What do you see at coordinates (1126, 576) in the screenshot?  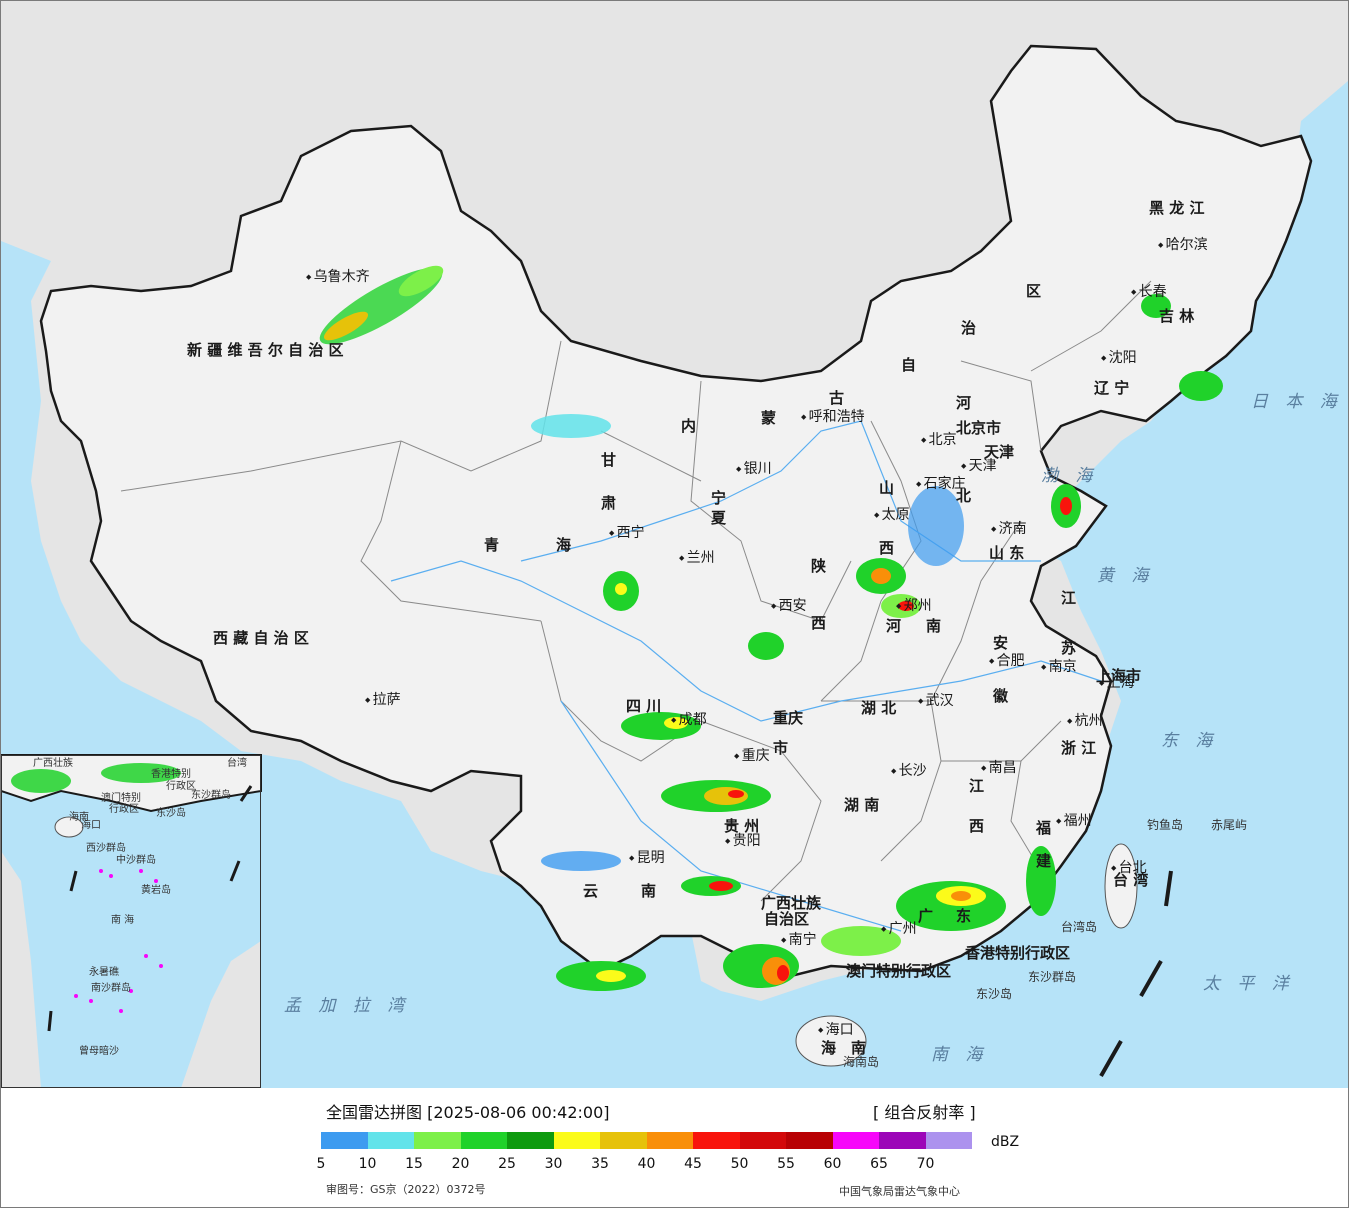 I see `sea-label: 黄 海` at bounding box center [1126, 576].